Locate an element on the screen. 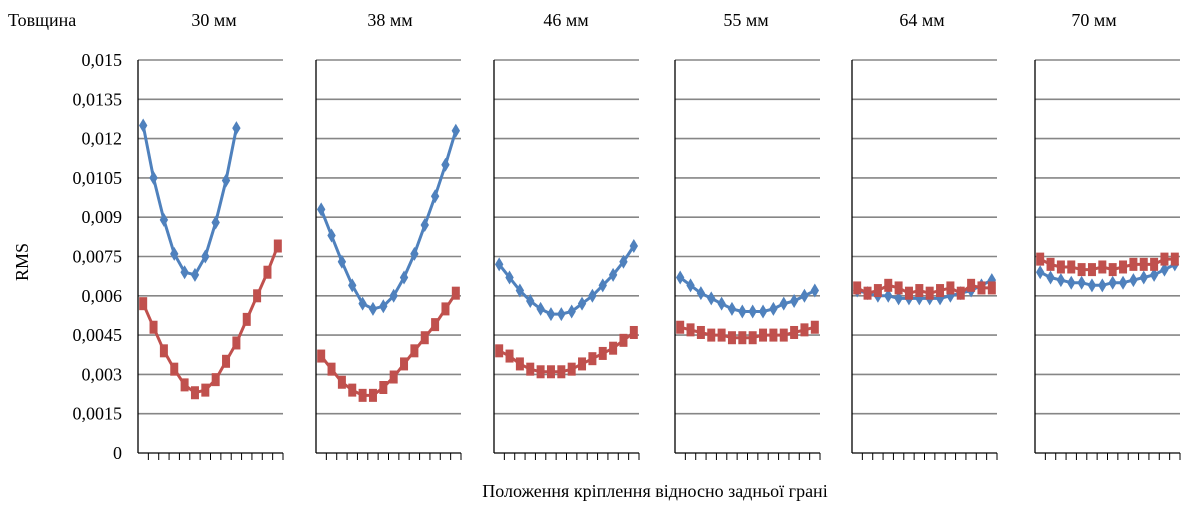 This screenshot has width=1183, height=507. y-tick-label: 0,003 is located at coordinates (102, 374).